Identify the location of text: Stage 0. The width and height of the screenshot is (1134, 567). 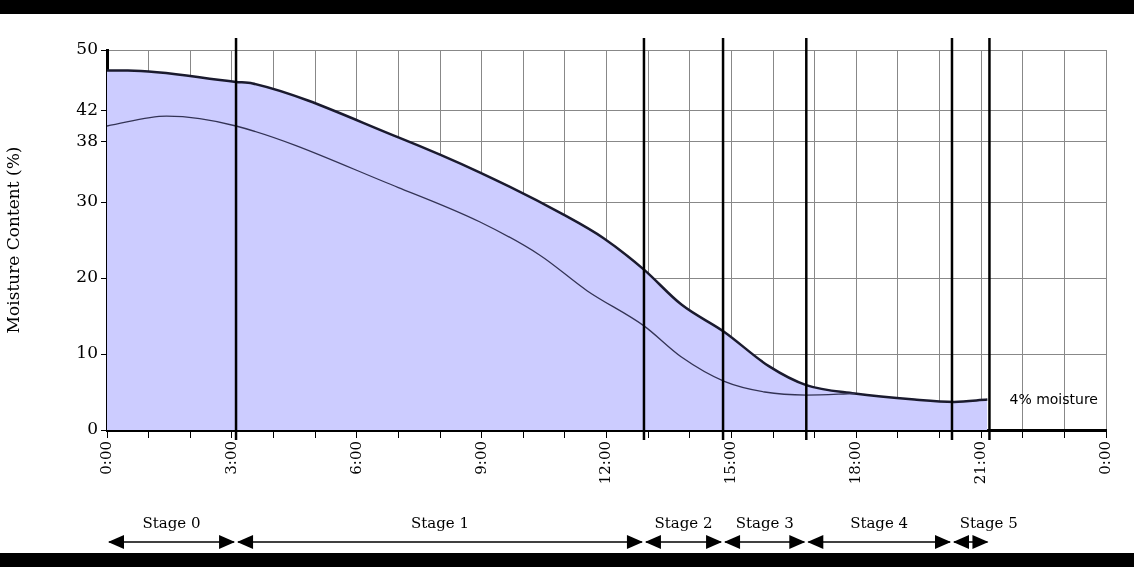
(171, 523).